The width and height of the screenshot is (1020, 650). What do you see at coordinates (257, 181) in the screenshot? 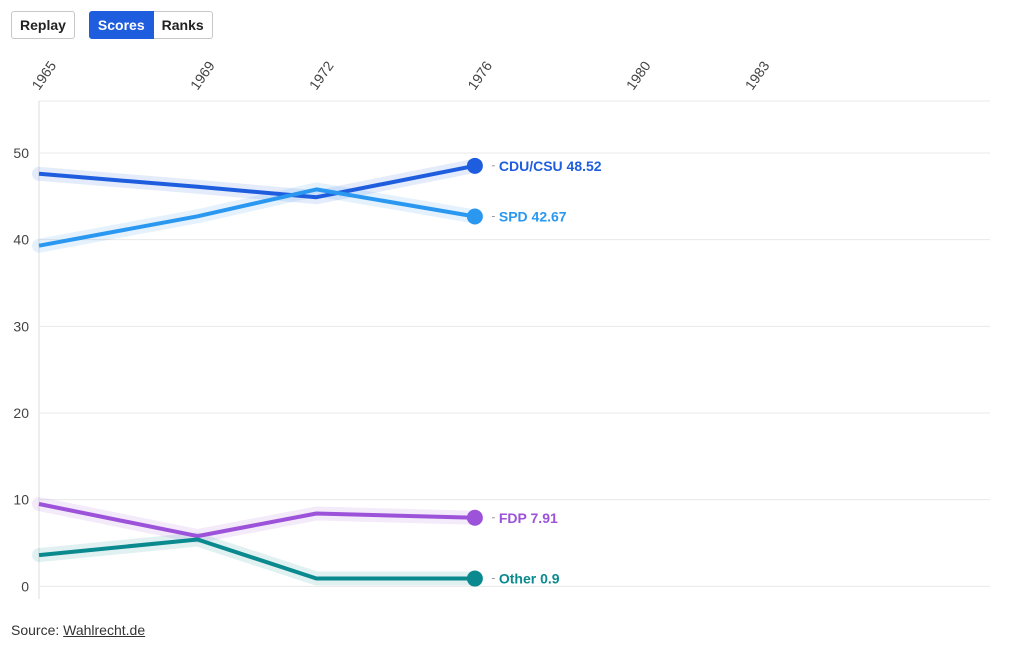
I see `series-line-cdu-csu` at bounding box center [257, 181].